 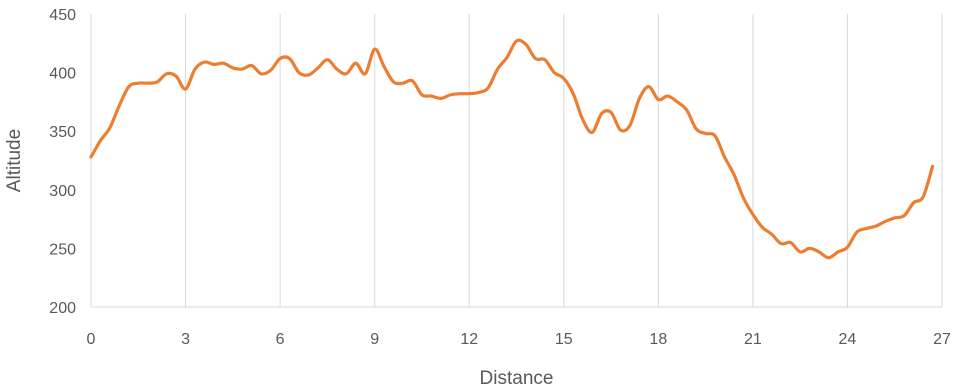 What do you see at coordinates (62, 132) in the screenshot?
I see `y-tick-label: 350` at bounding box center [62, 132].